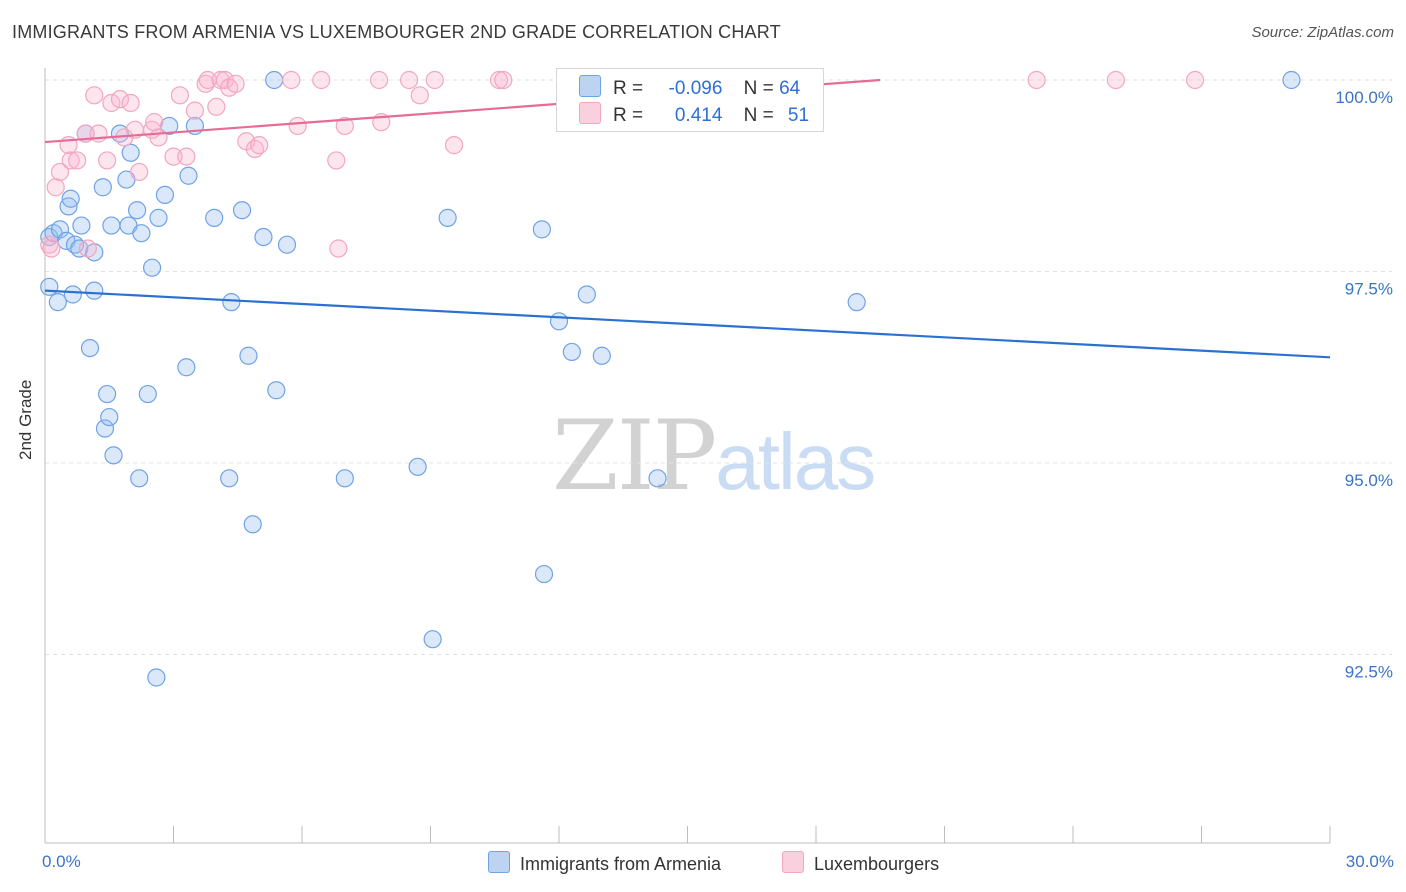 The width and height of the screenshot is (1406, 892). I want to click on x-tick-label-max: 30.0%, so click(1369, 861).